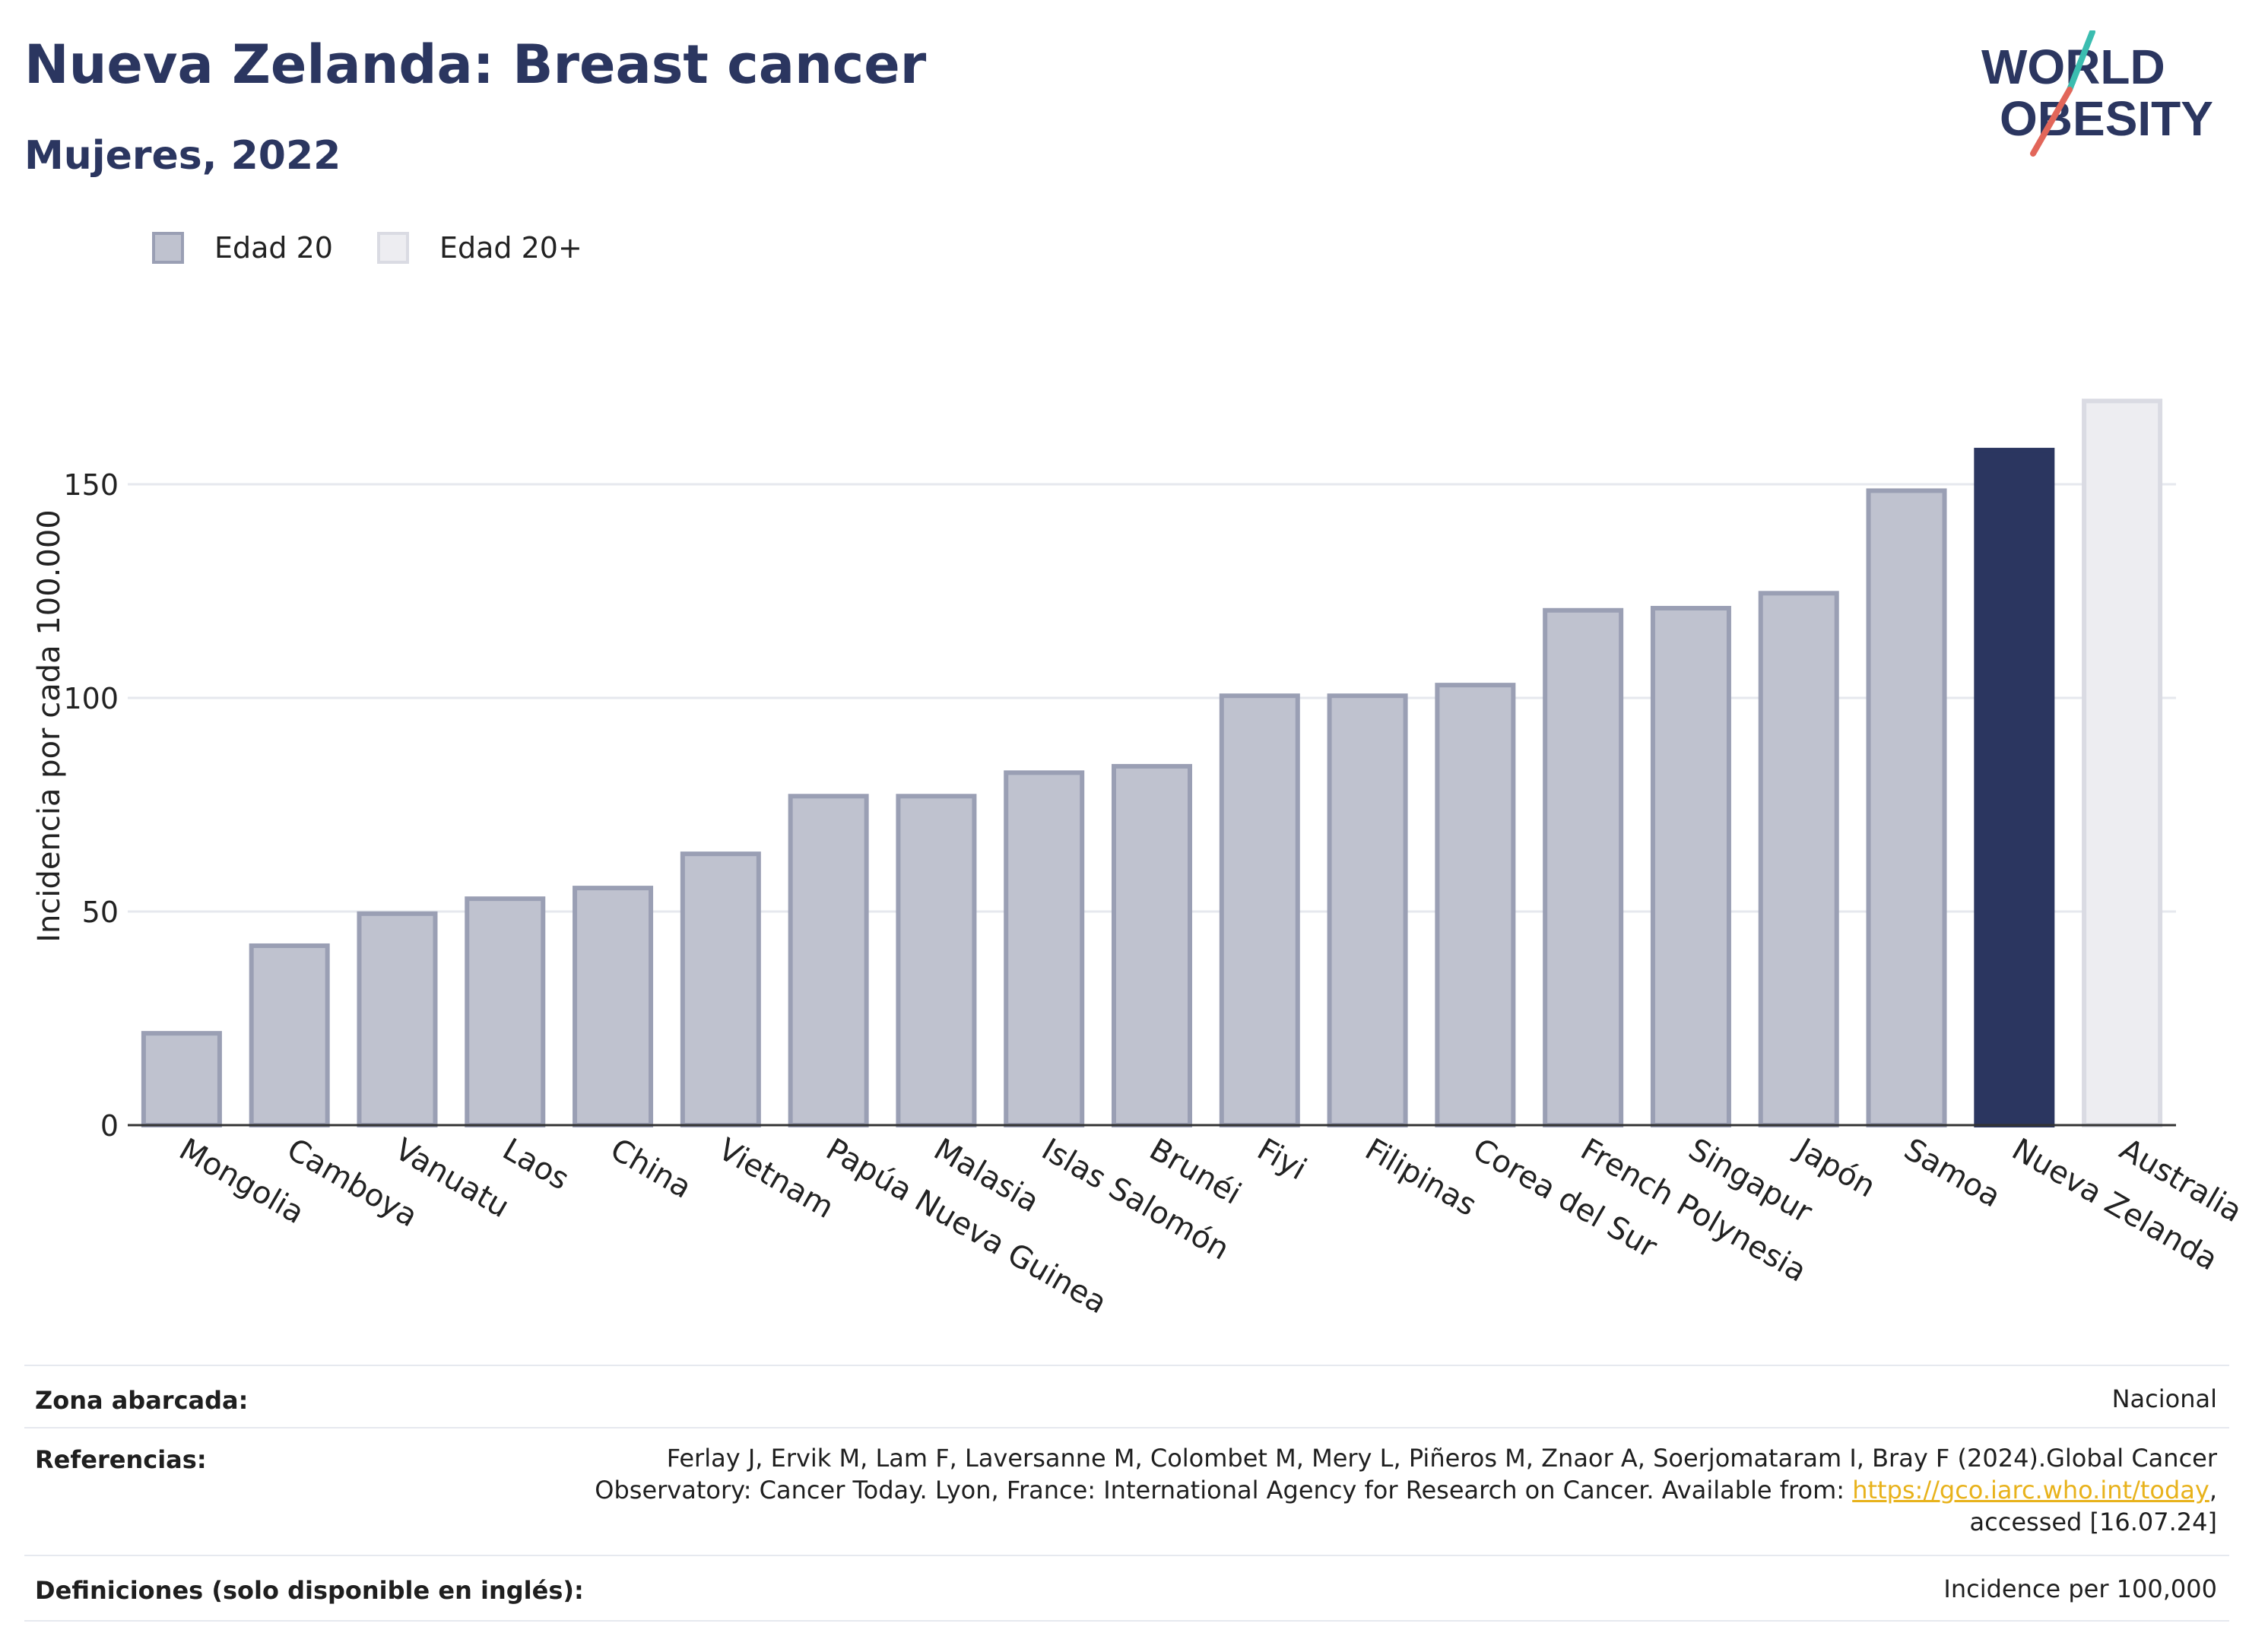 This screenshot has width=2249, height=1652. What do you see at coordinates (289, 1035) in the screenshot?
I see `bar-camboya` at bounding box center [289, 1035].